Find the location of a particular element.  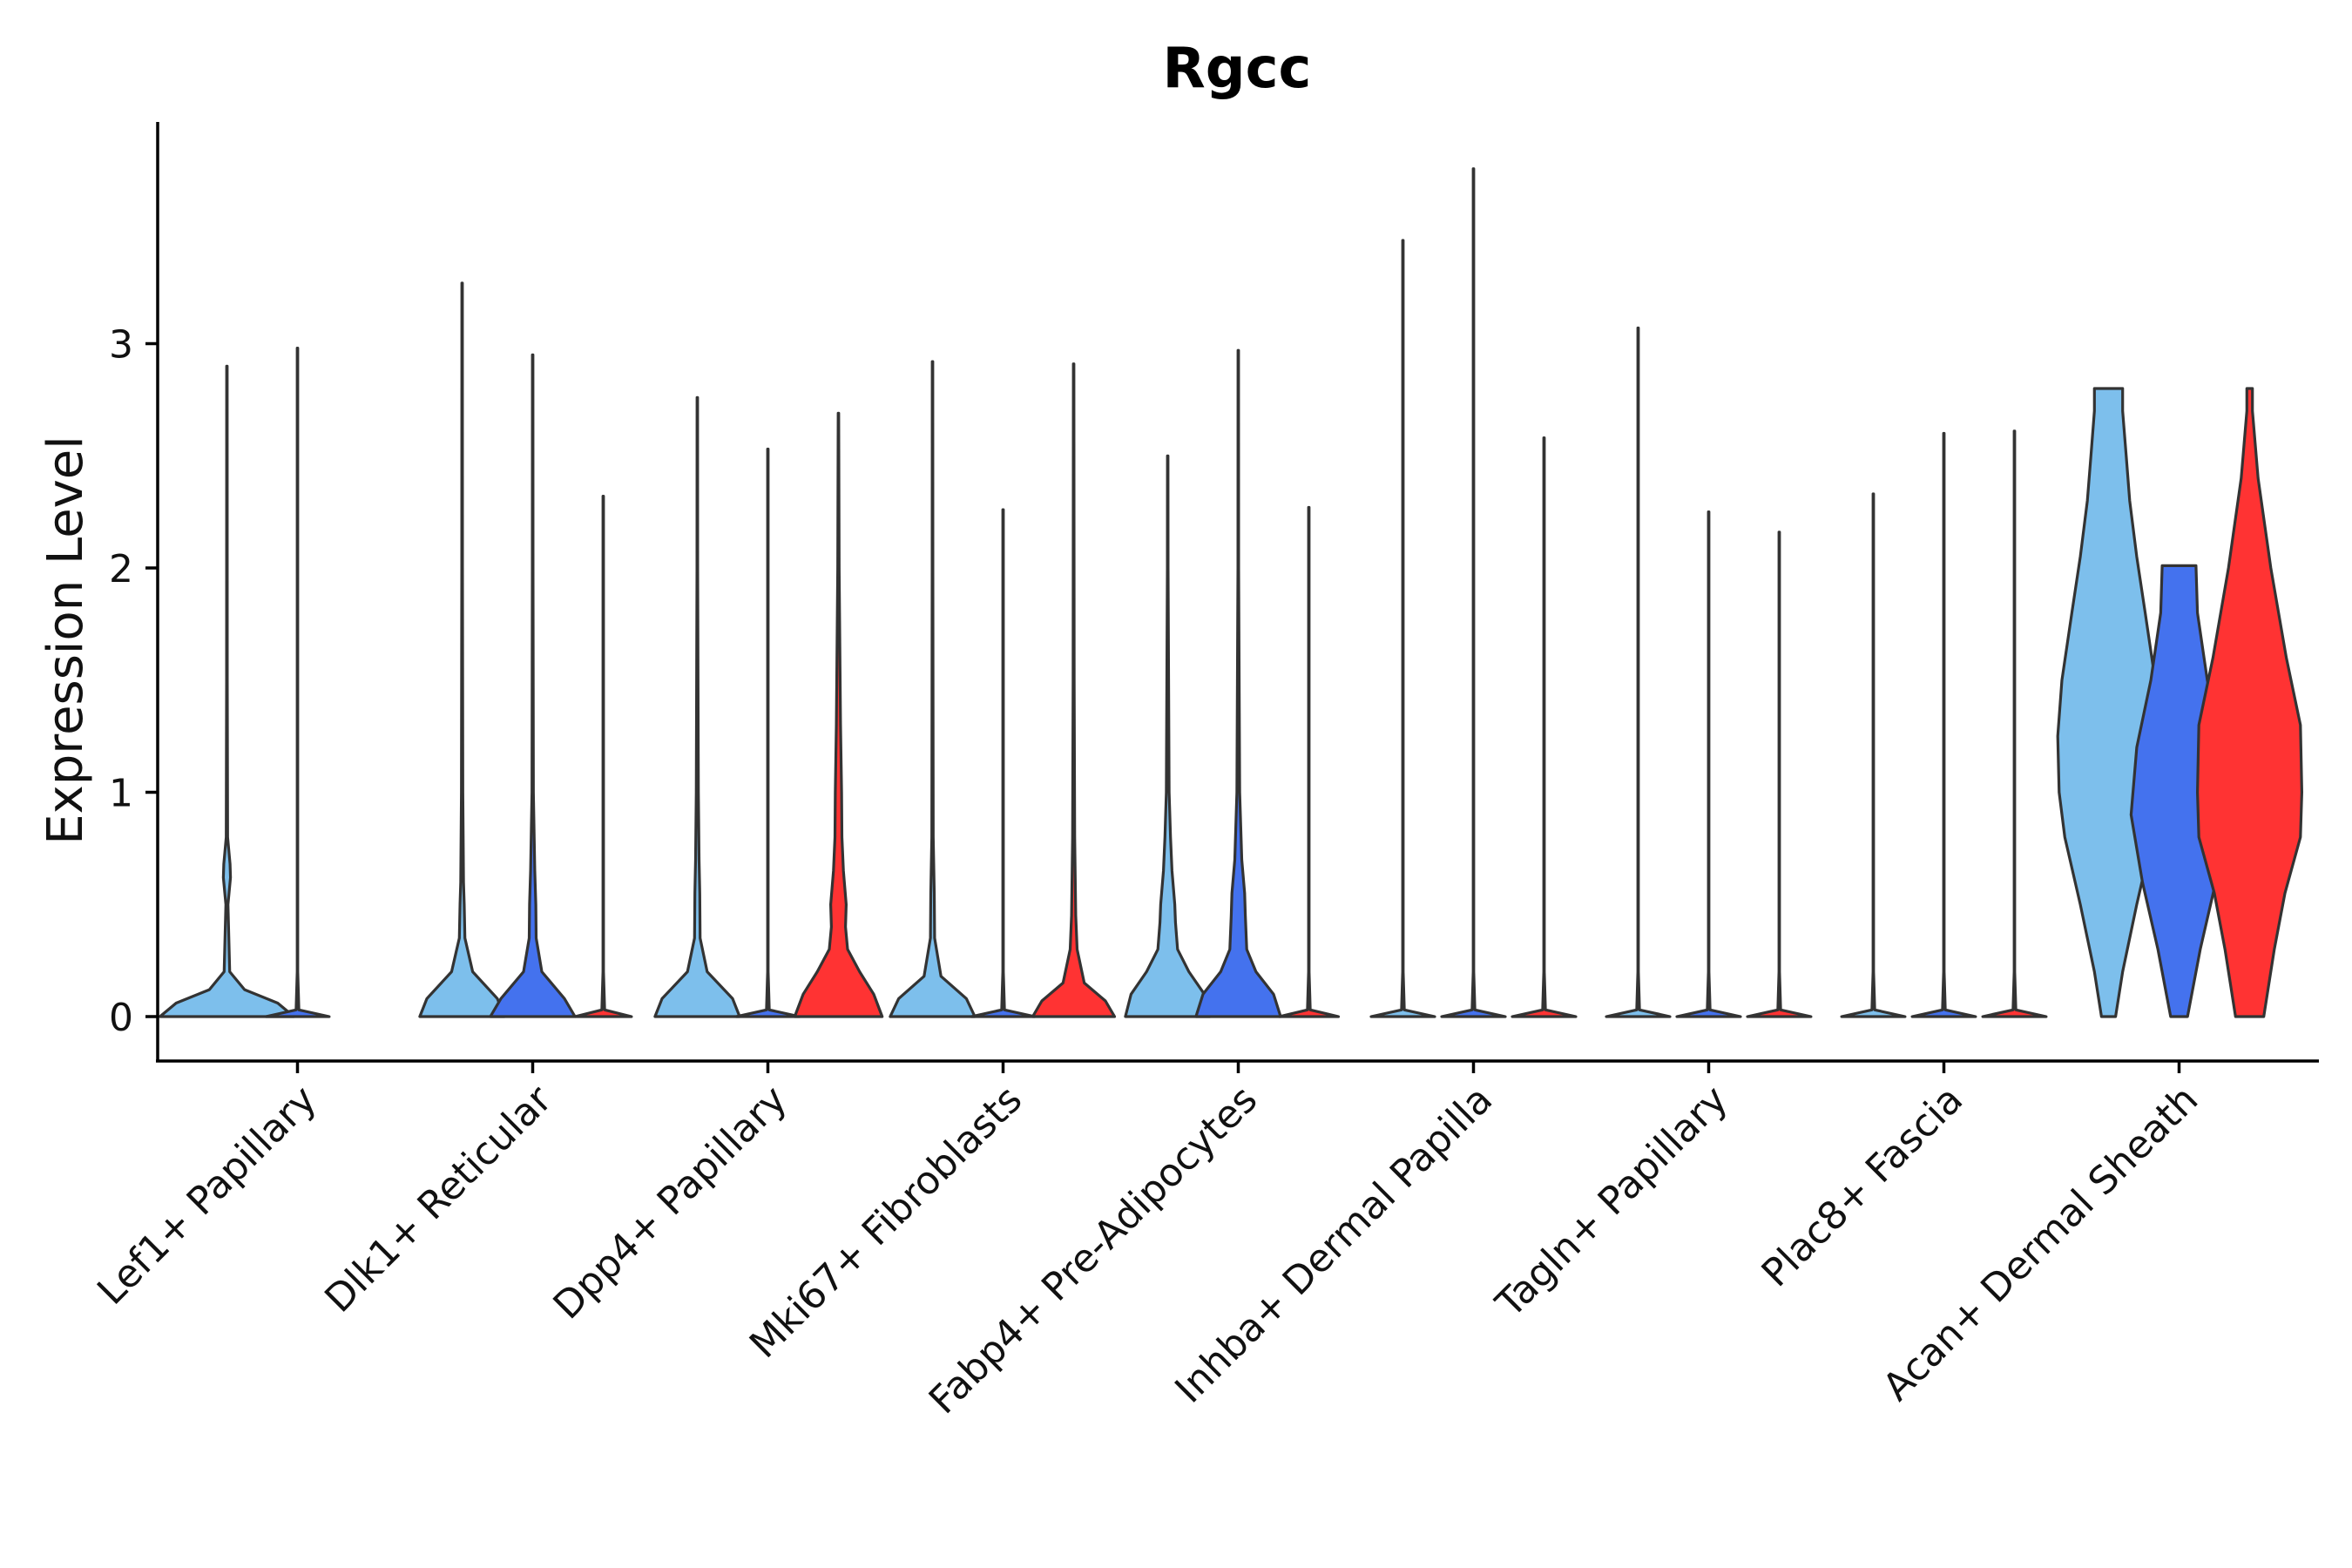

y-tick-label: 1 is located at coordinates (121, 794).